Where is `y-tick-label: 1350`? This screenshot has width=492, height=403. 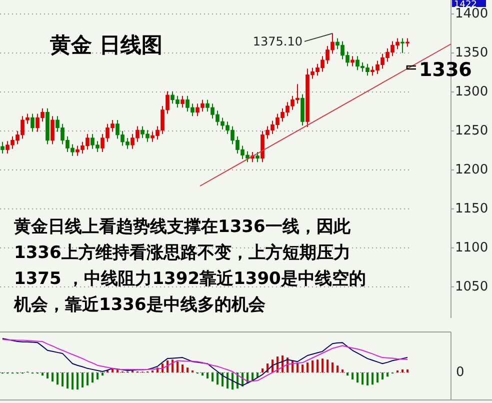 y-tick-label: 1350 is located at coordinates (471, 53).